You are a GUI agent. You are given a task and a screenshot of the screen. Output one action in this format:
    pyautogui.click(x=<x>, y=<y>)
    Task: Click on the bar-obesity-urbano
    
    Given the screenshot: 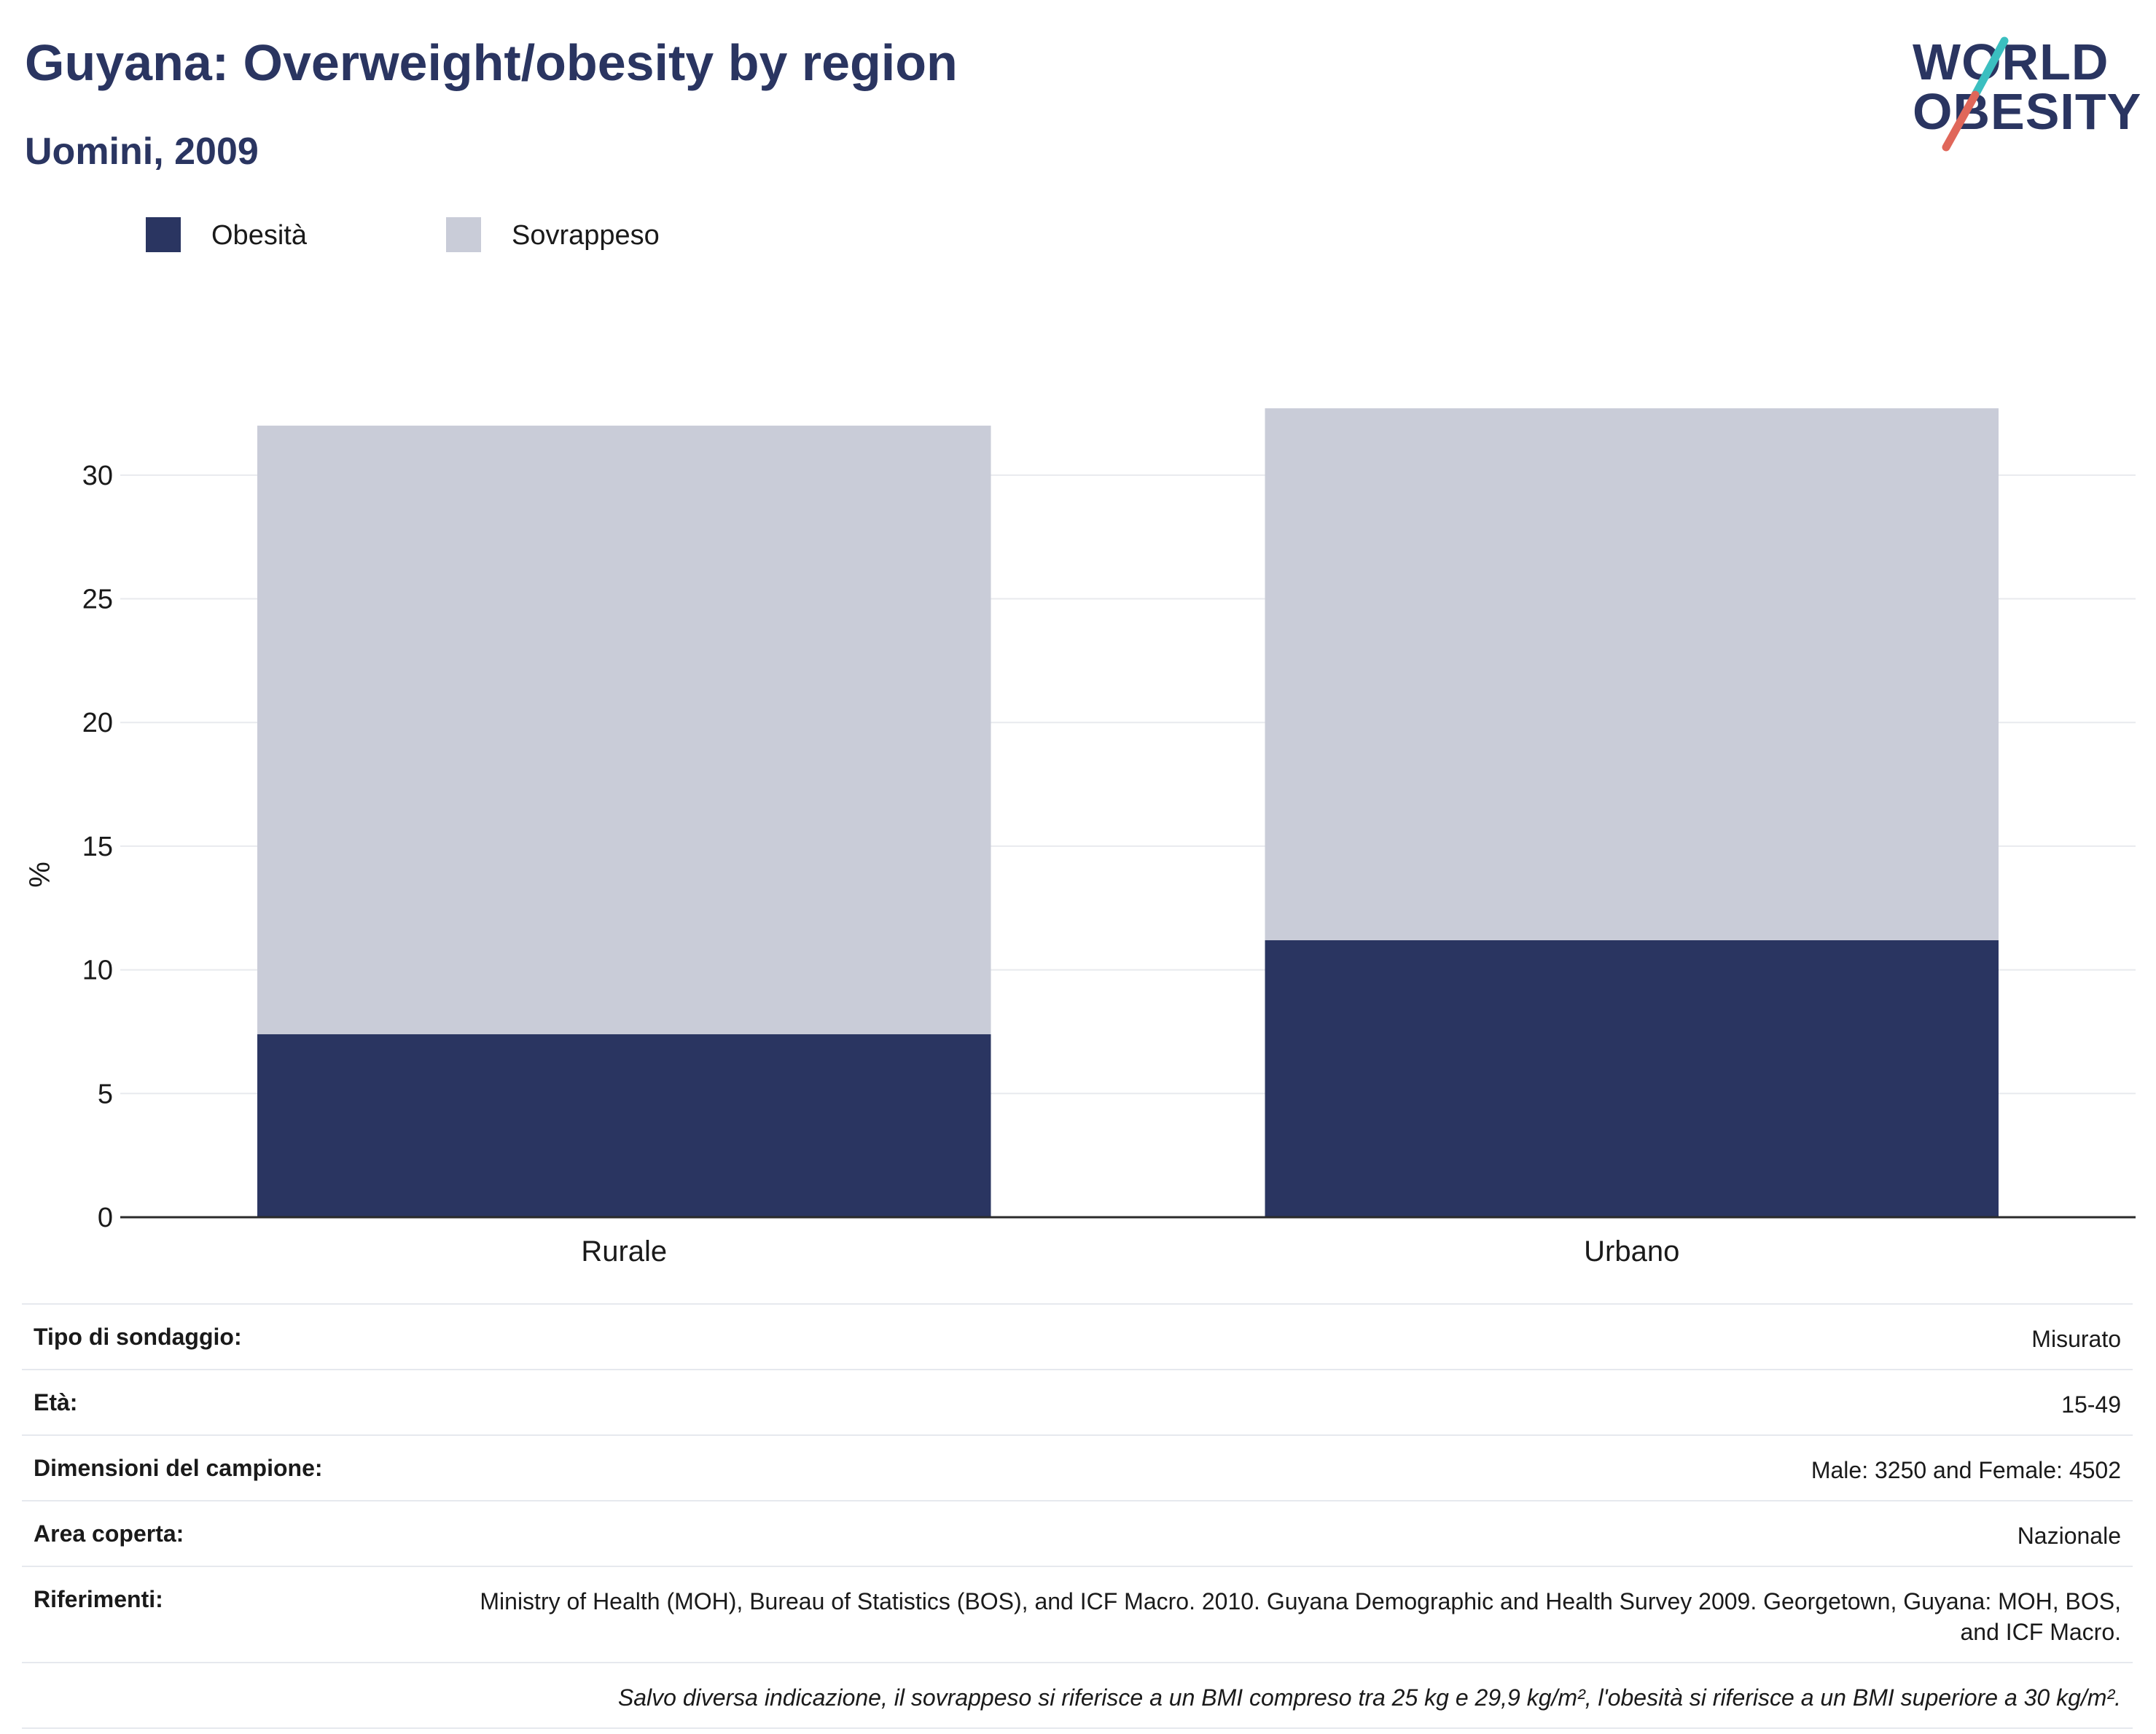 What is the action you would take?
    pyautogui.click(x=1632, y=1078)
    